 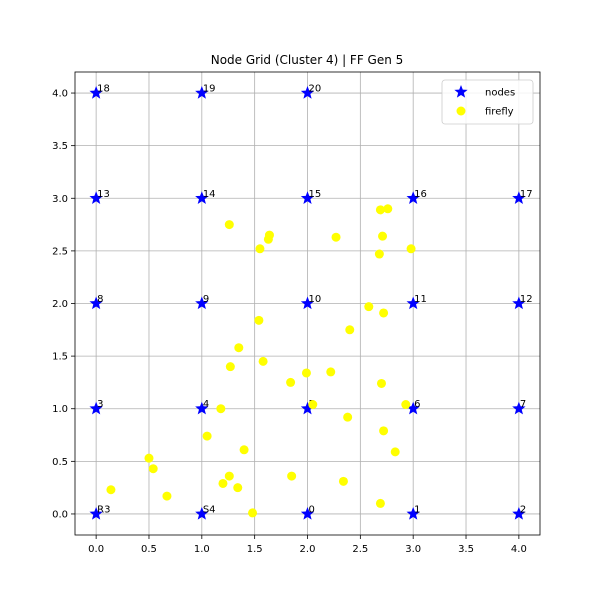 I want to click on node-label: R3, so click(x=103, y=509).